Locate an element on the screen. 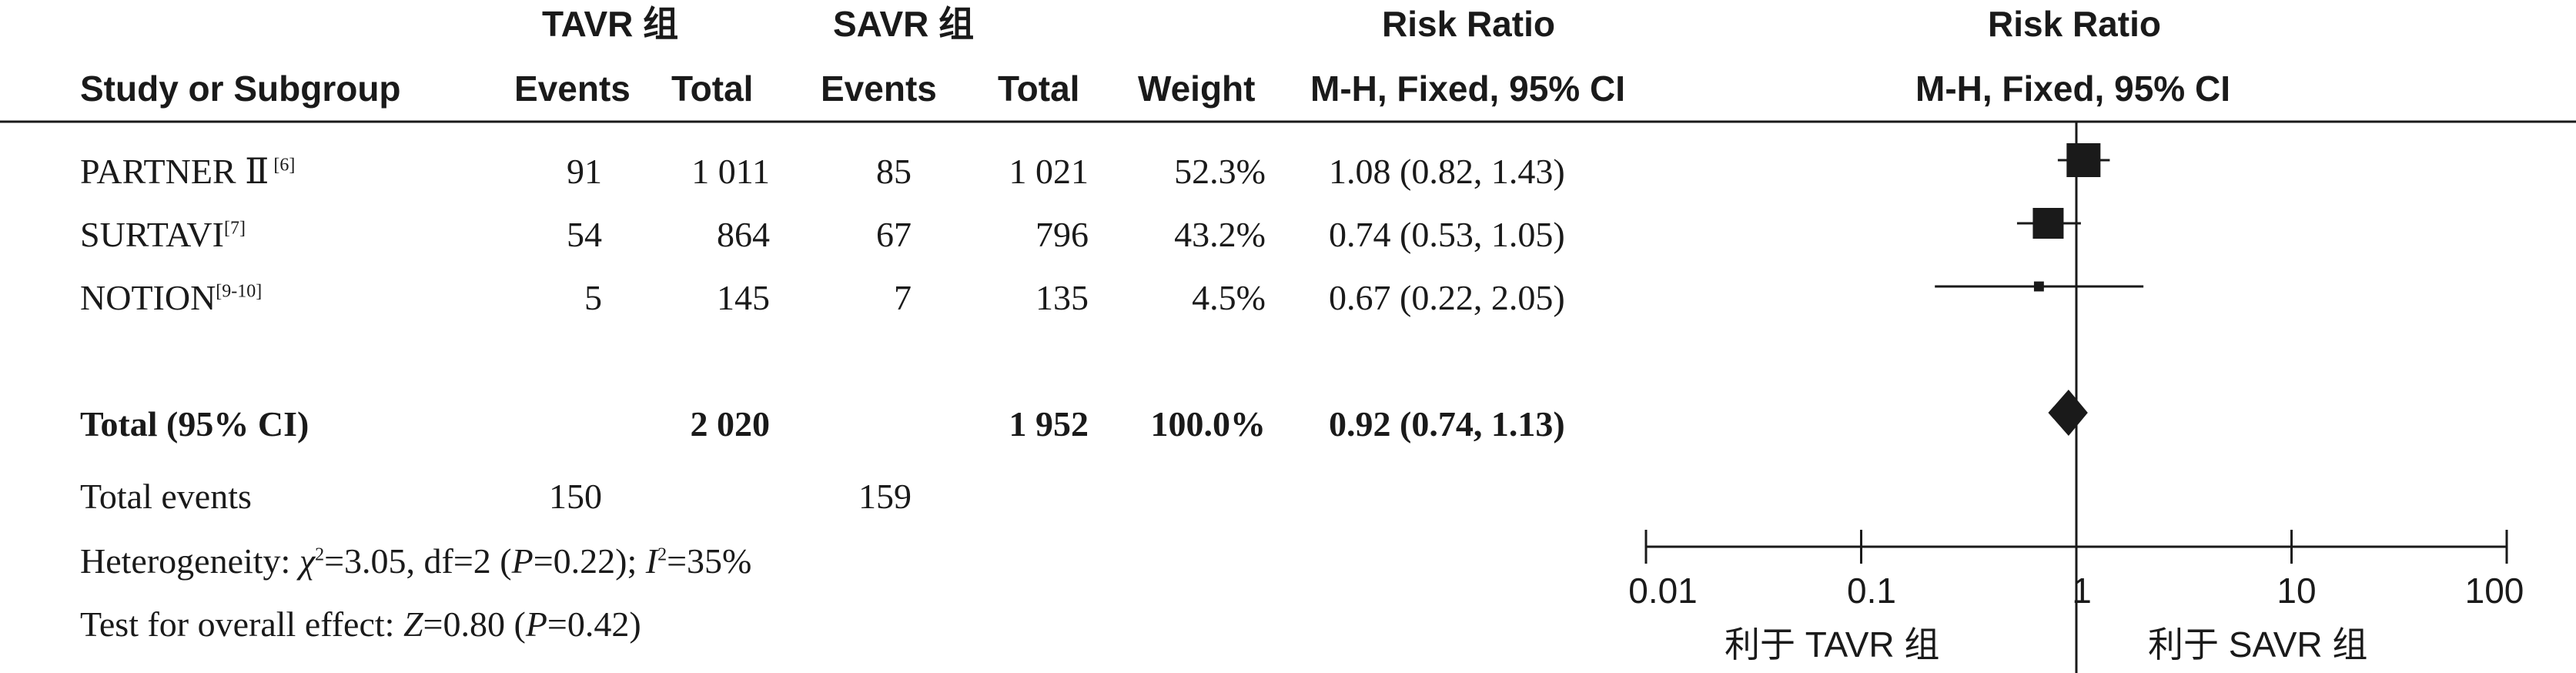  oe-p-symbol: P is located at coordinates (536, 624).